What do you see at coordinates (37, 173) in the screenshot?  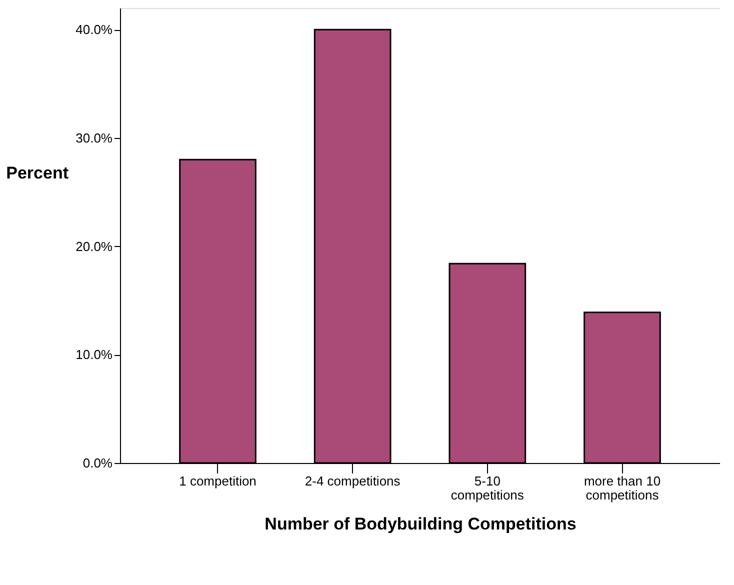 I see `y-axis-title: Percent` at bounding box center [37, 173].